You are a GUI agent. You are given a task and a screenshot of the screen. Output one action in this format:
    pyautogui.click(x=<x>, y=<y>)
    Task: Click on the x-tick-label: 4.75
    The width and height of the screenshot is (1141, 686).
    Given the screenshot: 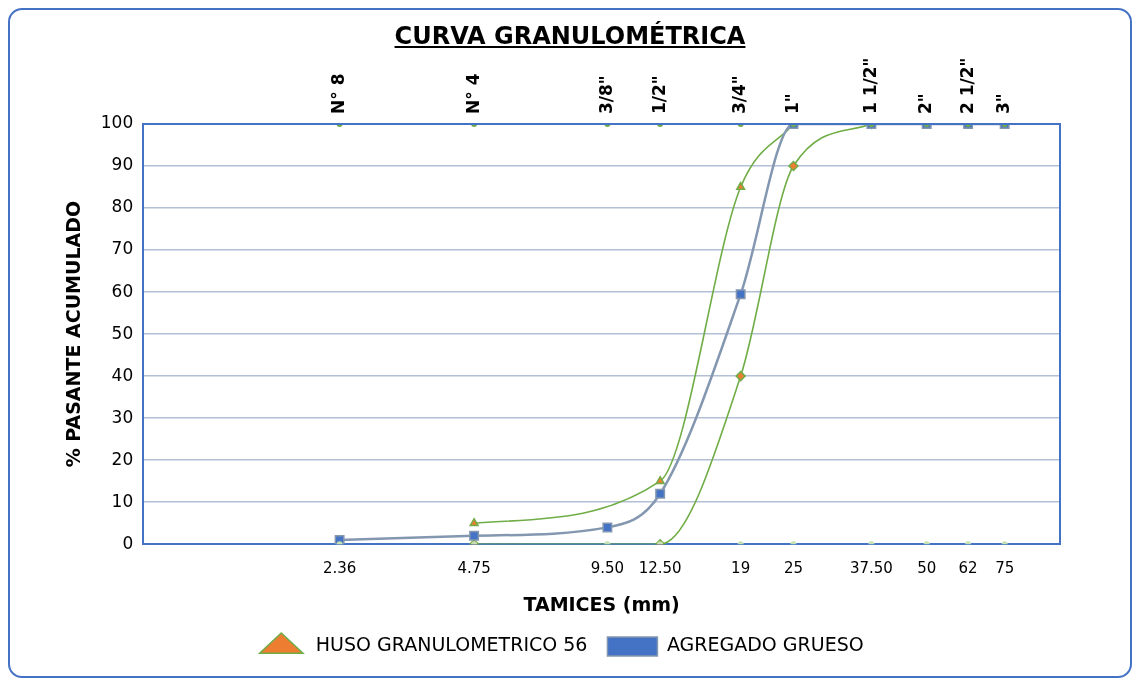 What is the action you would take?
    pyautogui.click(x=474, y=568)
    